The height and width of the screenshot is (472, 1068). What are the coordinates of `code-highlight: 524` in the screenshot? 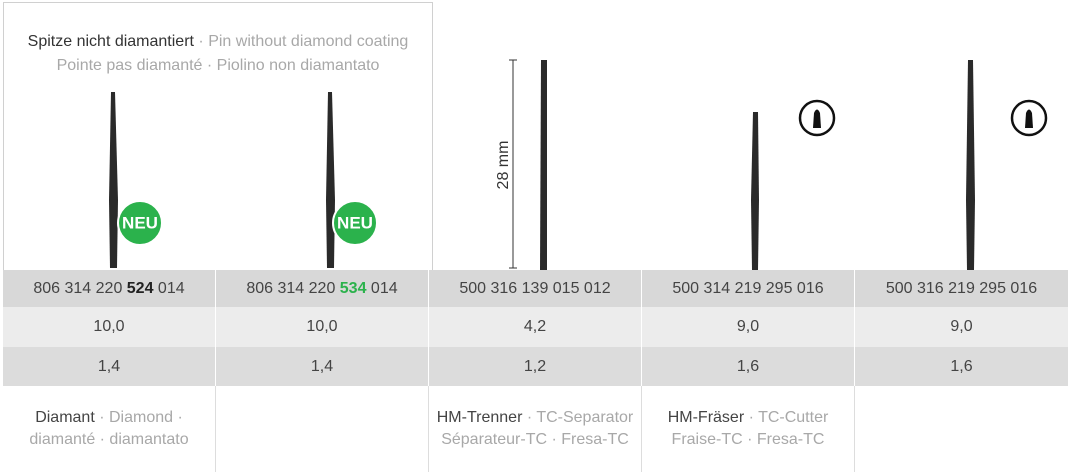 It's located at (140, 288).